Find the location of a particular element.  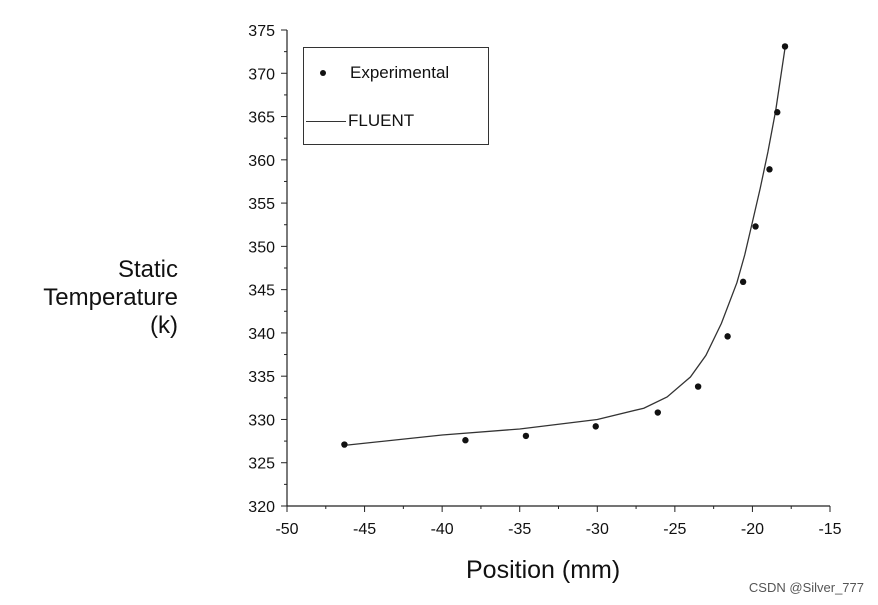

y-axis-label-line-1: Static is located at coordinates (147, 269).